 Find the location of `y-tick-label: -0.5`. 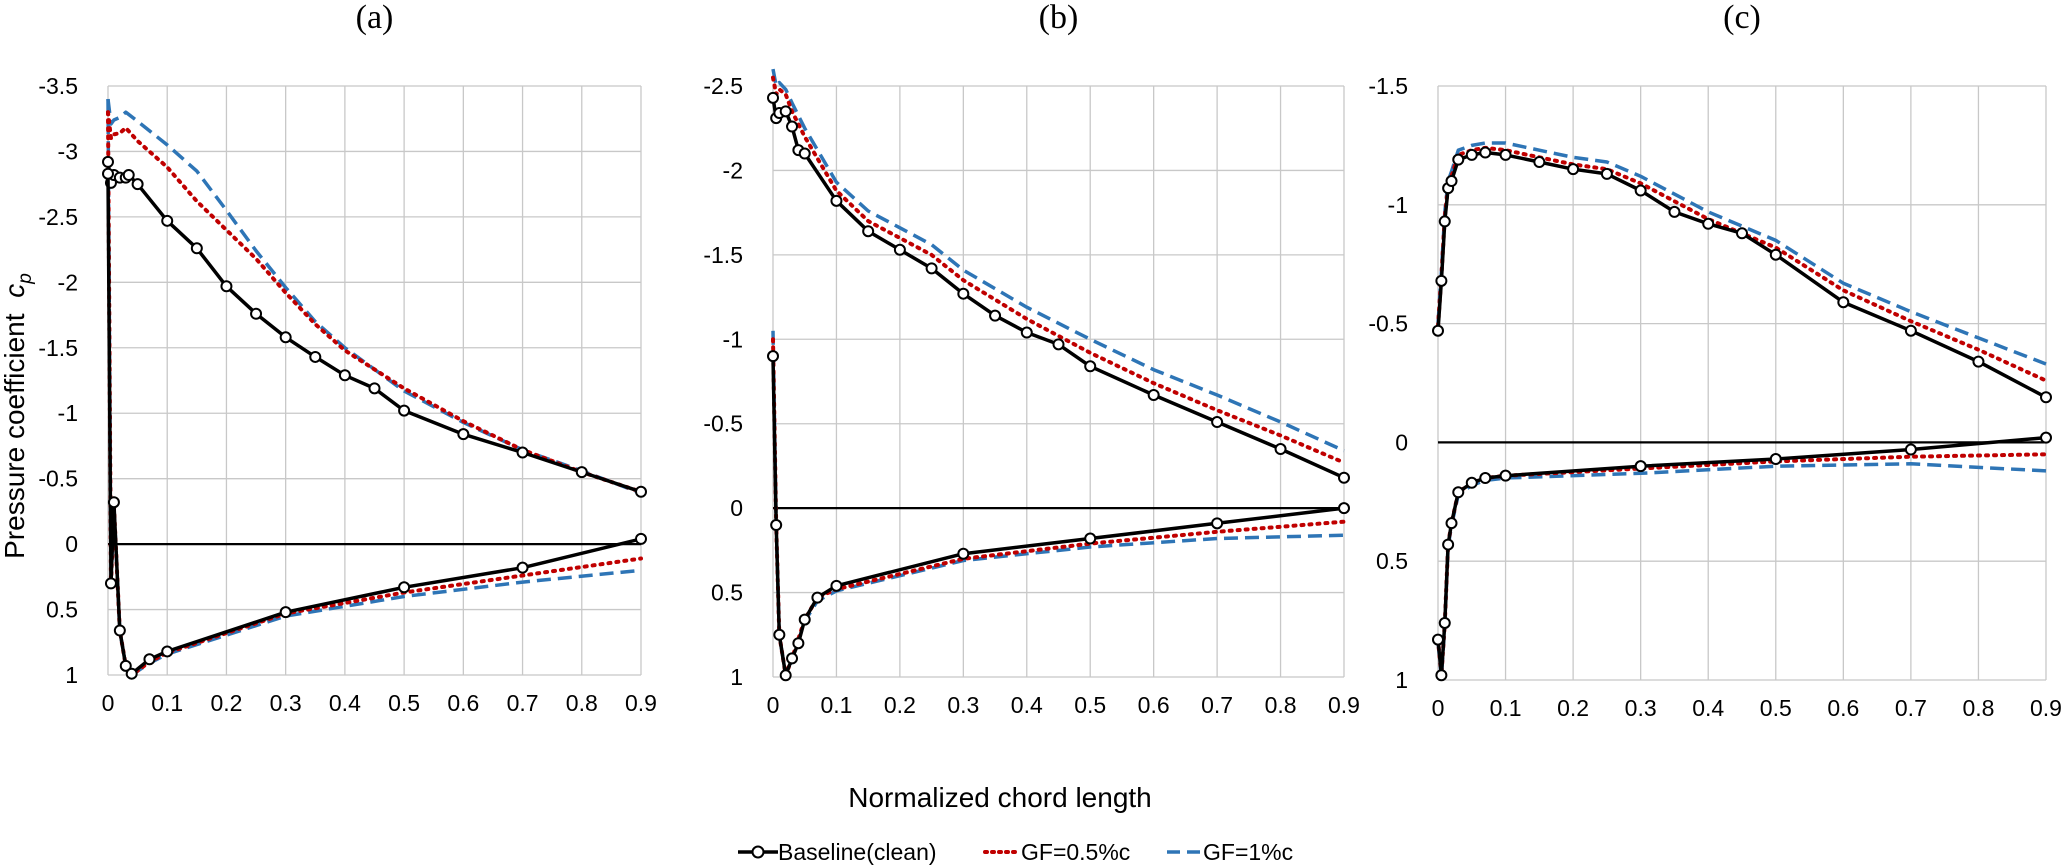

y-tick-label: -0.5 is located at coordinates (58, 479).